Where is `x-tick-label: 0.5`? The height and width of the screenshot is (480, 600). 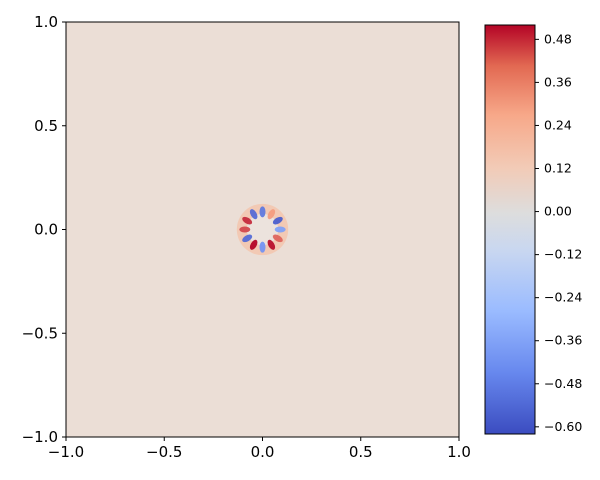
x-tick-label: 0.5 is located at coordinates (361, 452).